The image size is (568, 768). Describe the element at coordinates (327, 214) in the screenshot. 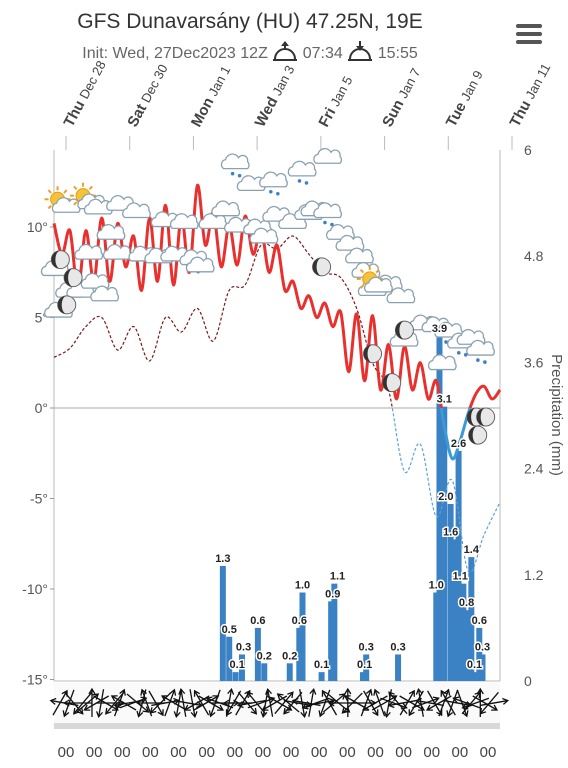

I see `cloud-rain-icon` at that location.